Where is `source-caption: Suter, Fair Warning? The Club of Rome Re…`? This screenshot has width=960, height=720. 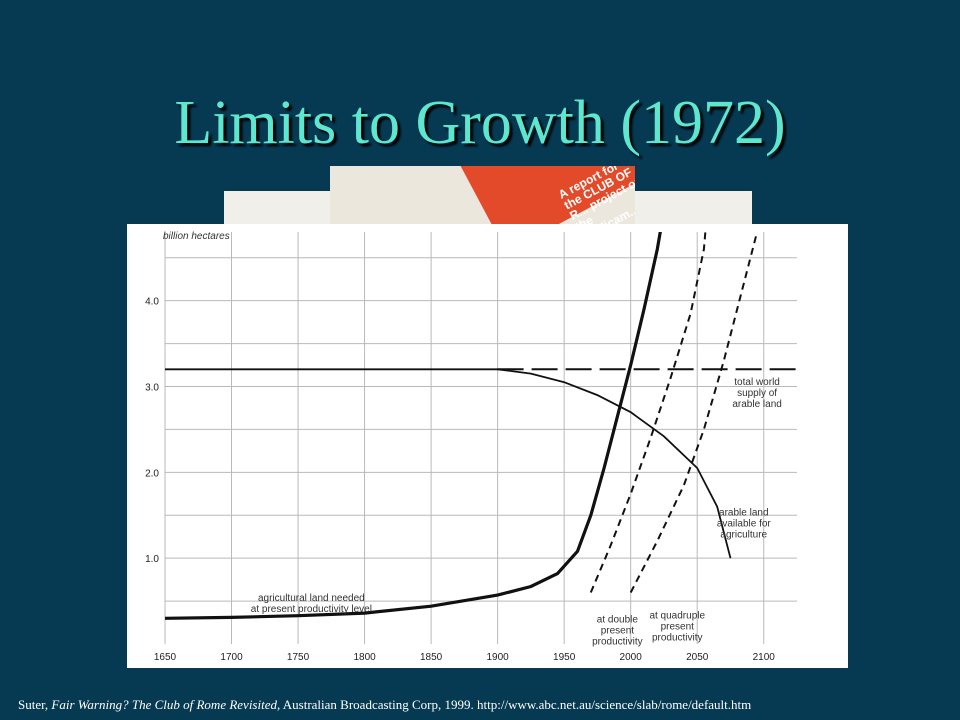 source-caption: Suter, Fair Warning? The Club of Rome Re… is located at coordinates (483, 705).